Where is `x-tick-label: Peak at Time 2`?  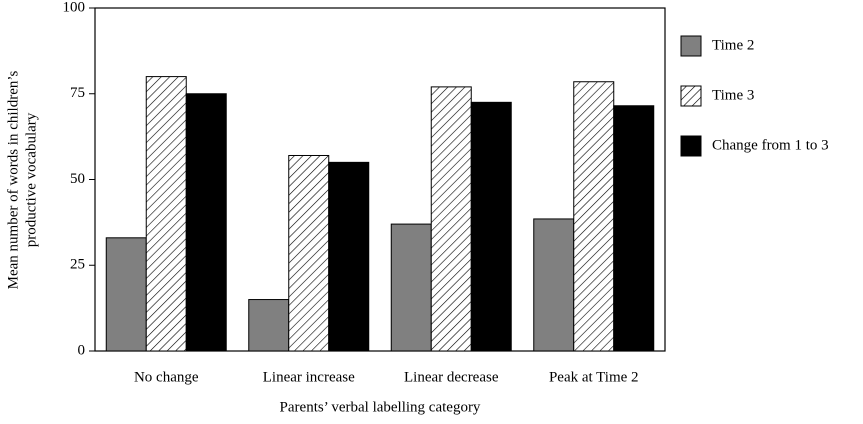
x-tick-label: Peak at Time 2 is located at coordinates (594, 377).